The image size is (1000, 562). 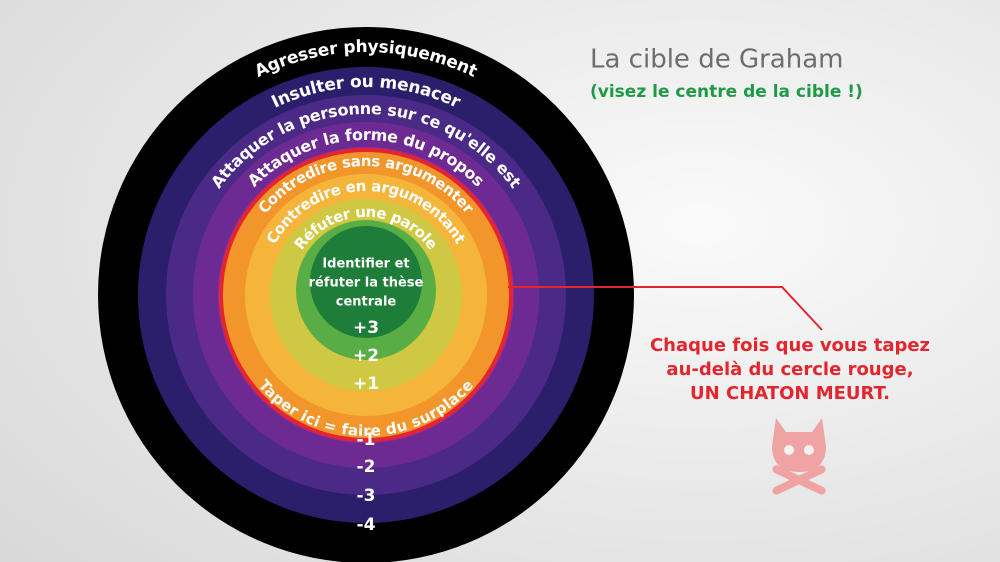 I want to click on center-text: réfuter la thèse, so click(x=366, y=283).